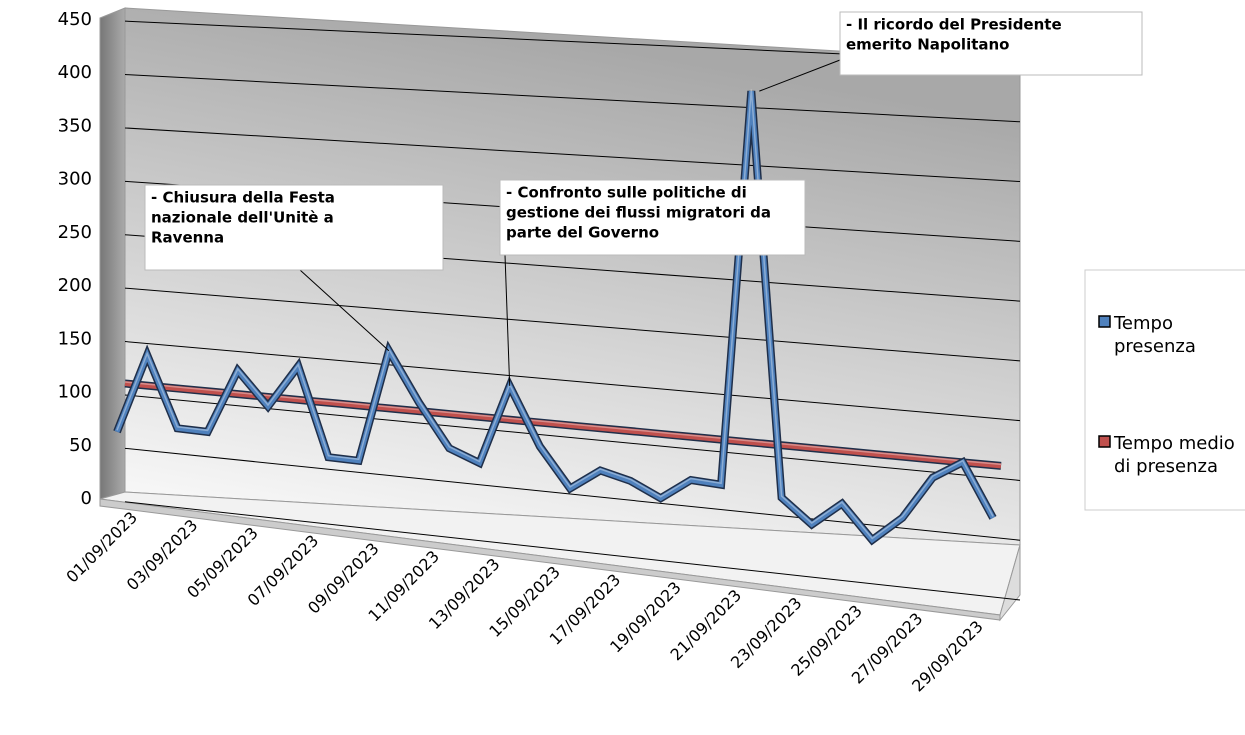 This screenshot has width=1245, height=735. What do you see at coordinates (626, 193) in the screenshot?
I see `annotation-text: - Confronto sulle politiche di` at bounding box center [626, 193].